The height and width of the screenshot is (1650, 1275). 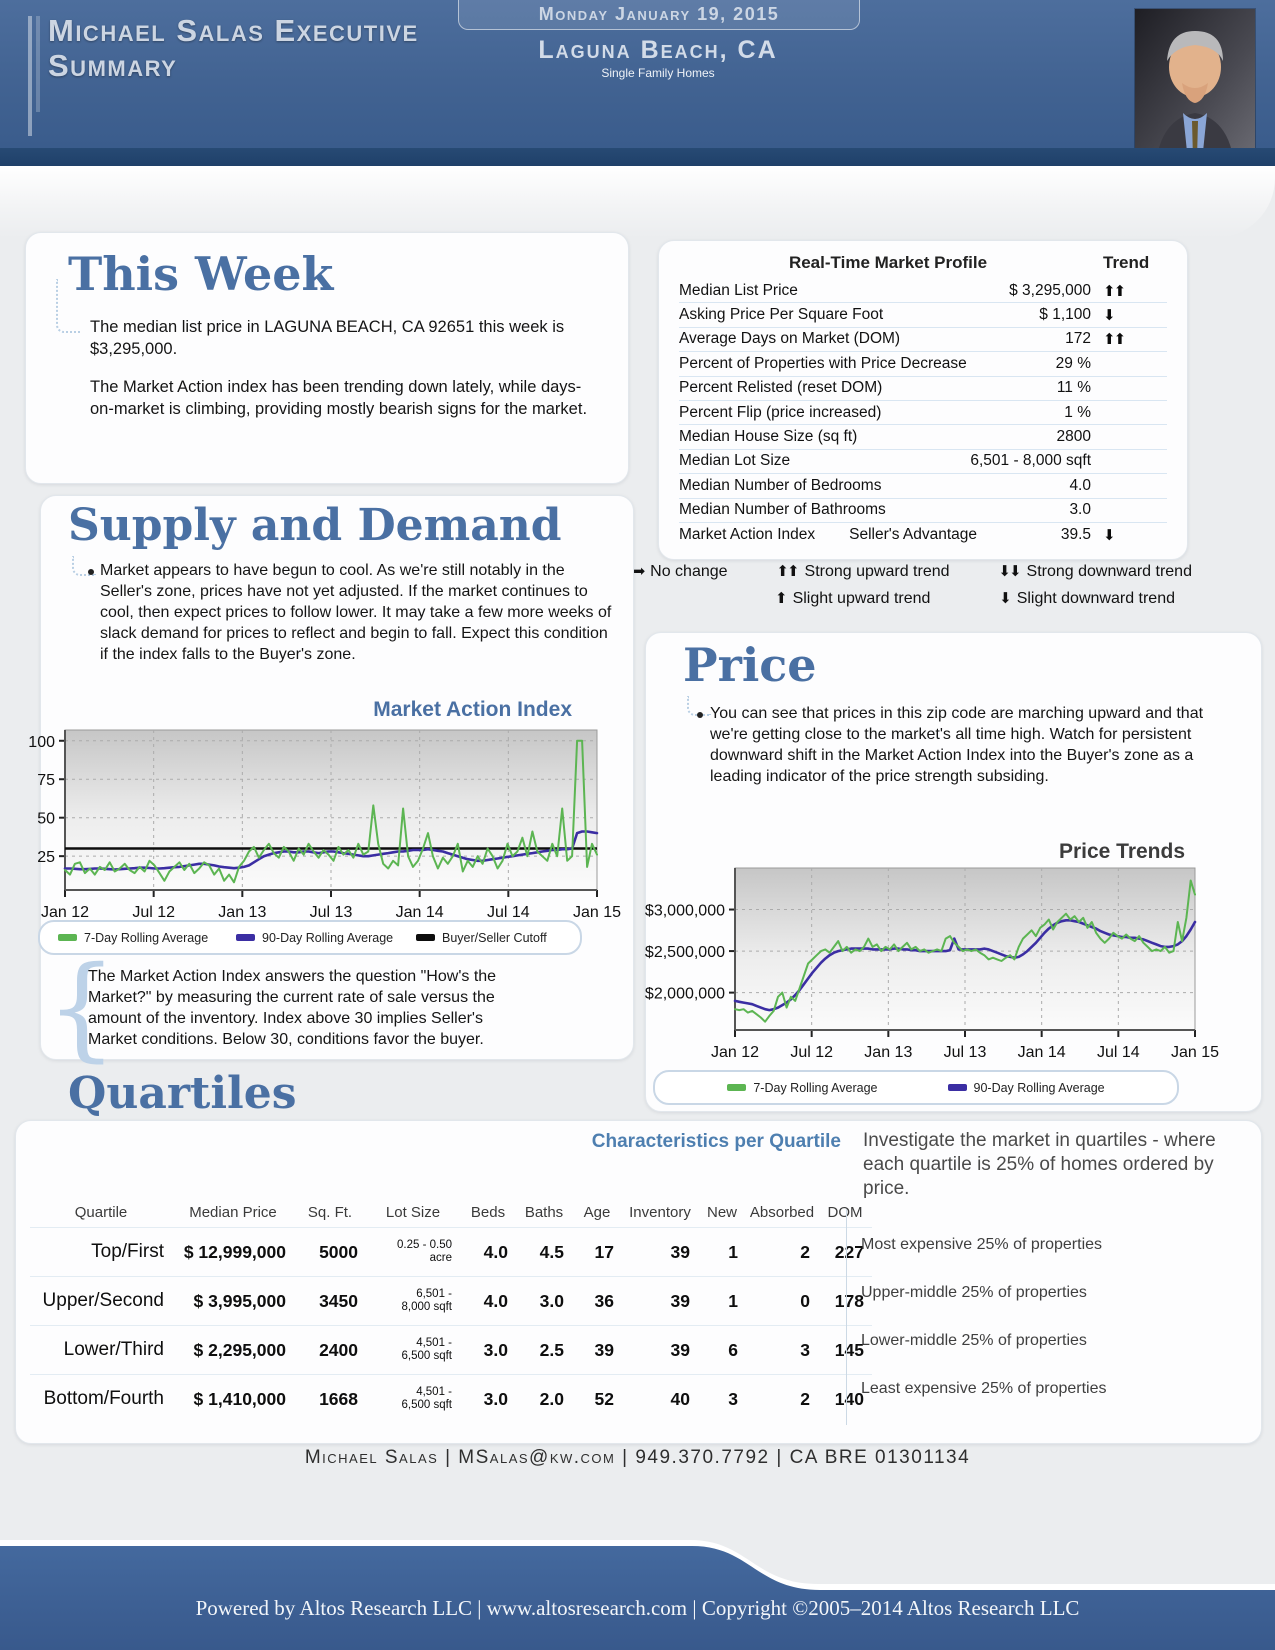 I want to click on svg-text: $3,000,000, so click(x=685, y=911).